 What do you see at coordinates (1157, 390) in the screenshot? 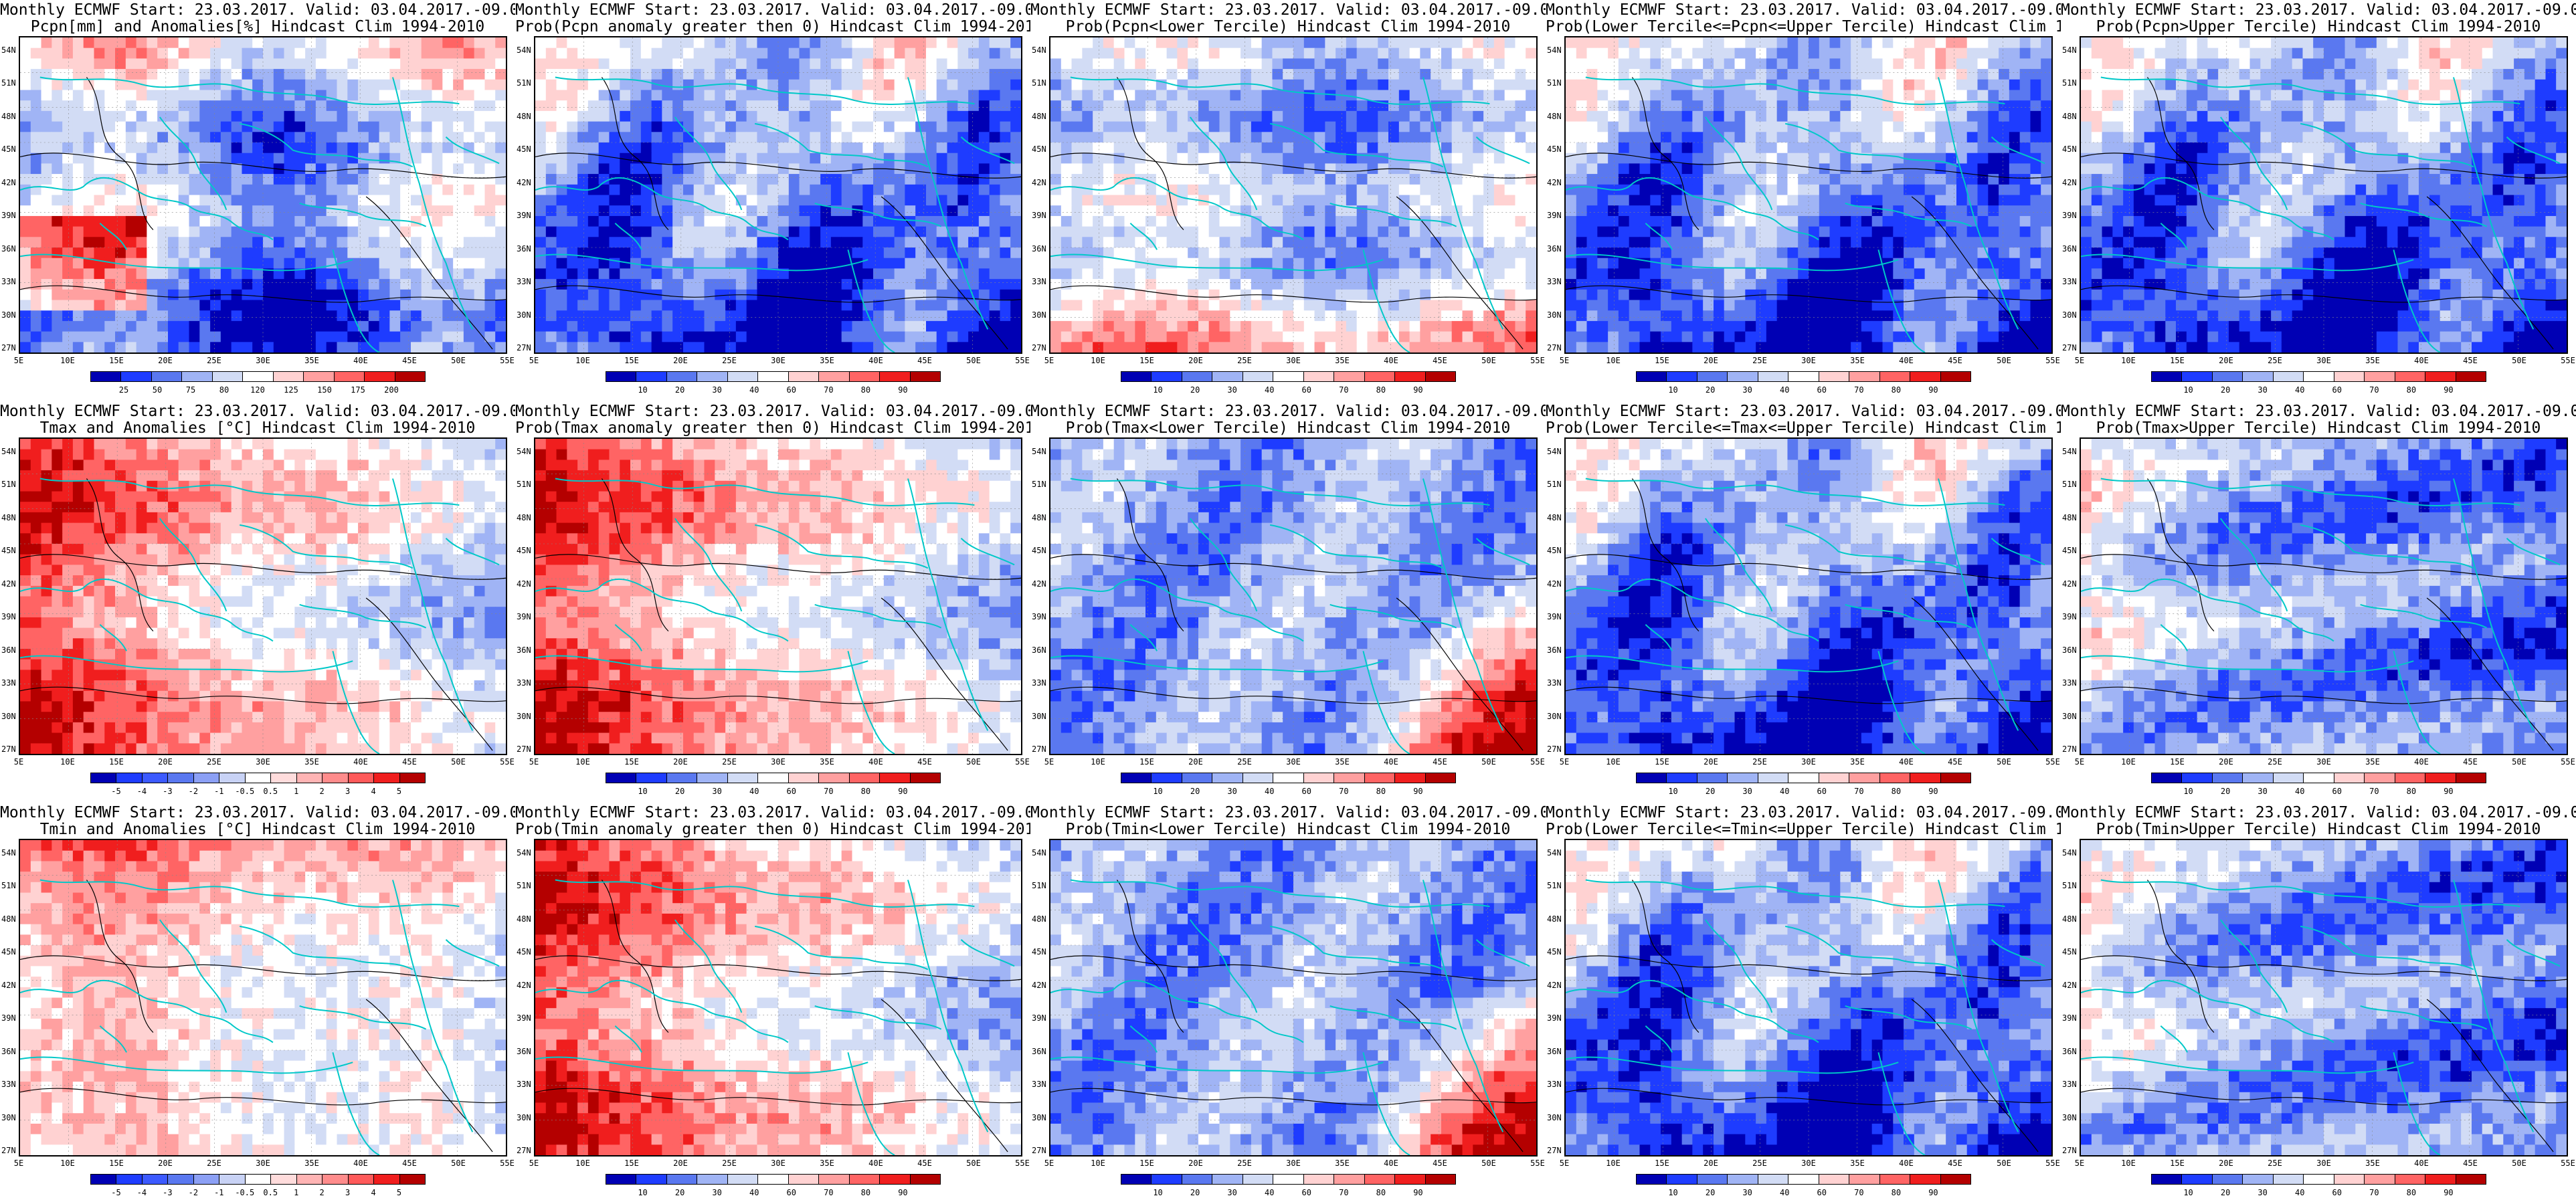
I see `colorbar-tick-label: 10` at bounding box center [1157, 390].